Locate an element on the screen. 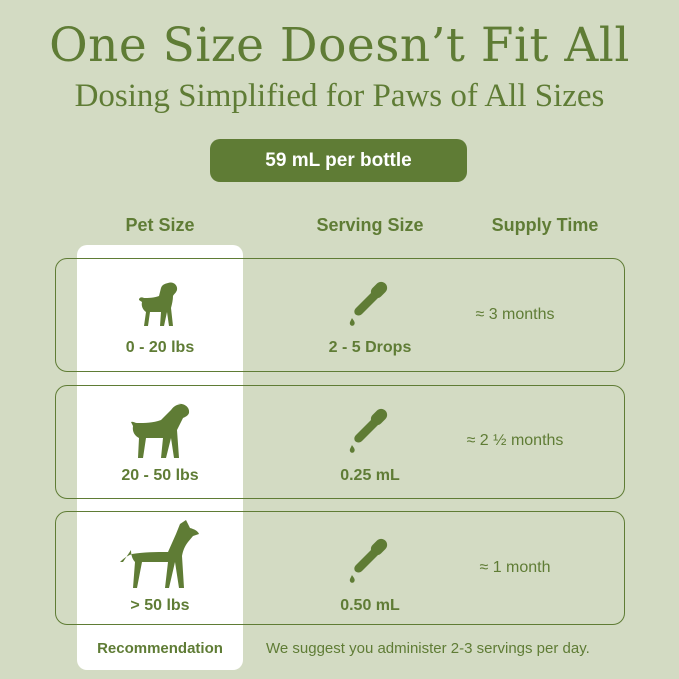 This screenshot has width=679, height=679. header-pet-size: Pet Size is located at coordinates (160, 225).